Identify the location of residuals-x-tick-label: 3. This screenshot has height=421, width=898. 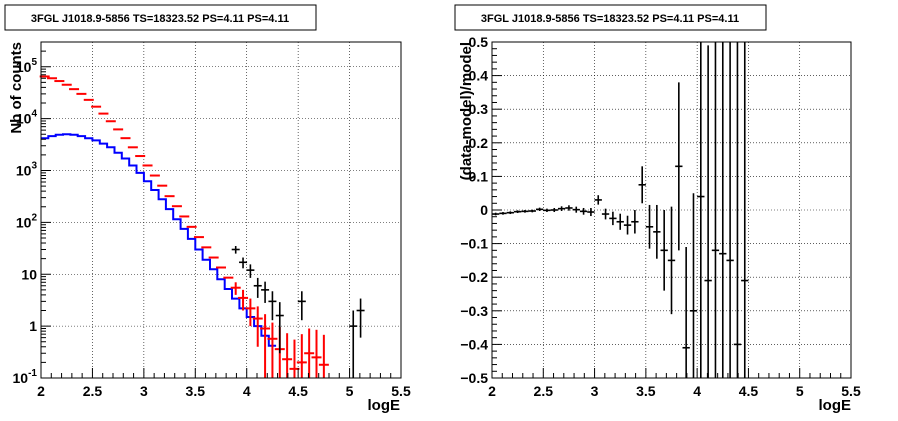
(595, 391).